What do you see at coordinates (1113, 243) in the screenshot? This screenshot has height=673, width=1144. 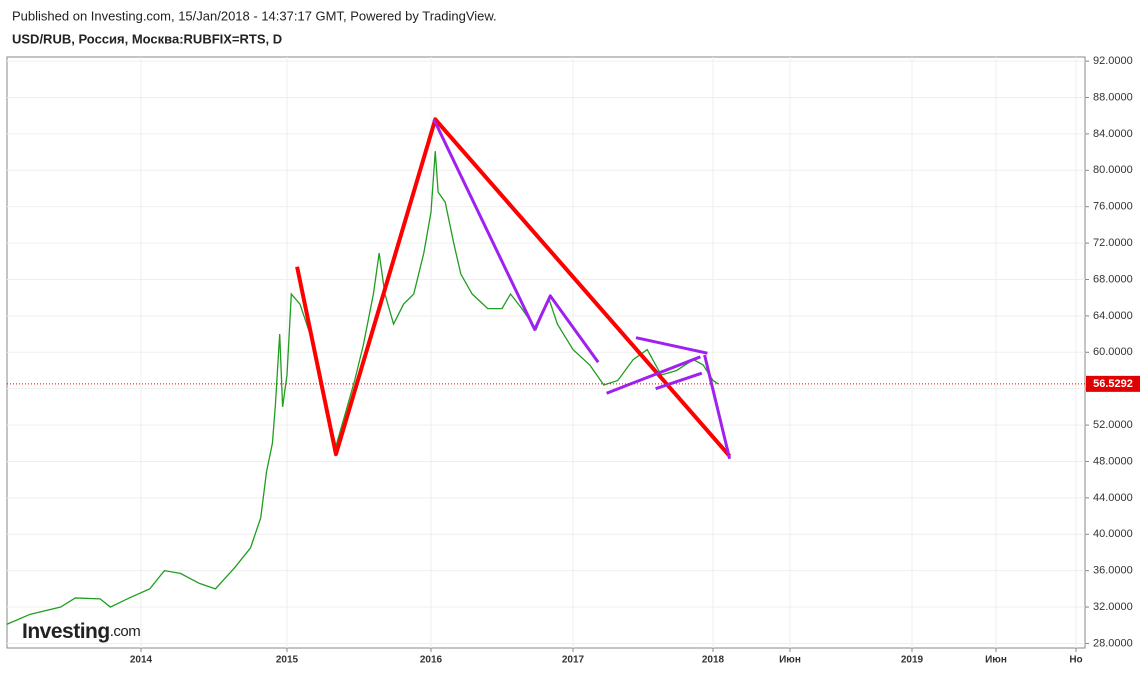 I see `y-tick-label: 72.0000` at bounding box center [1113, 243].